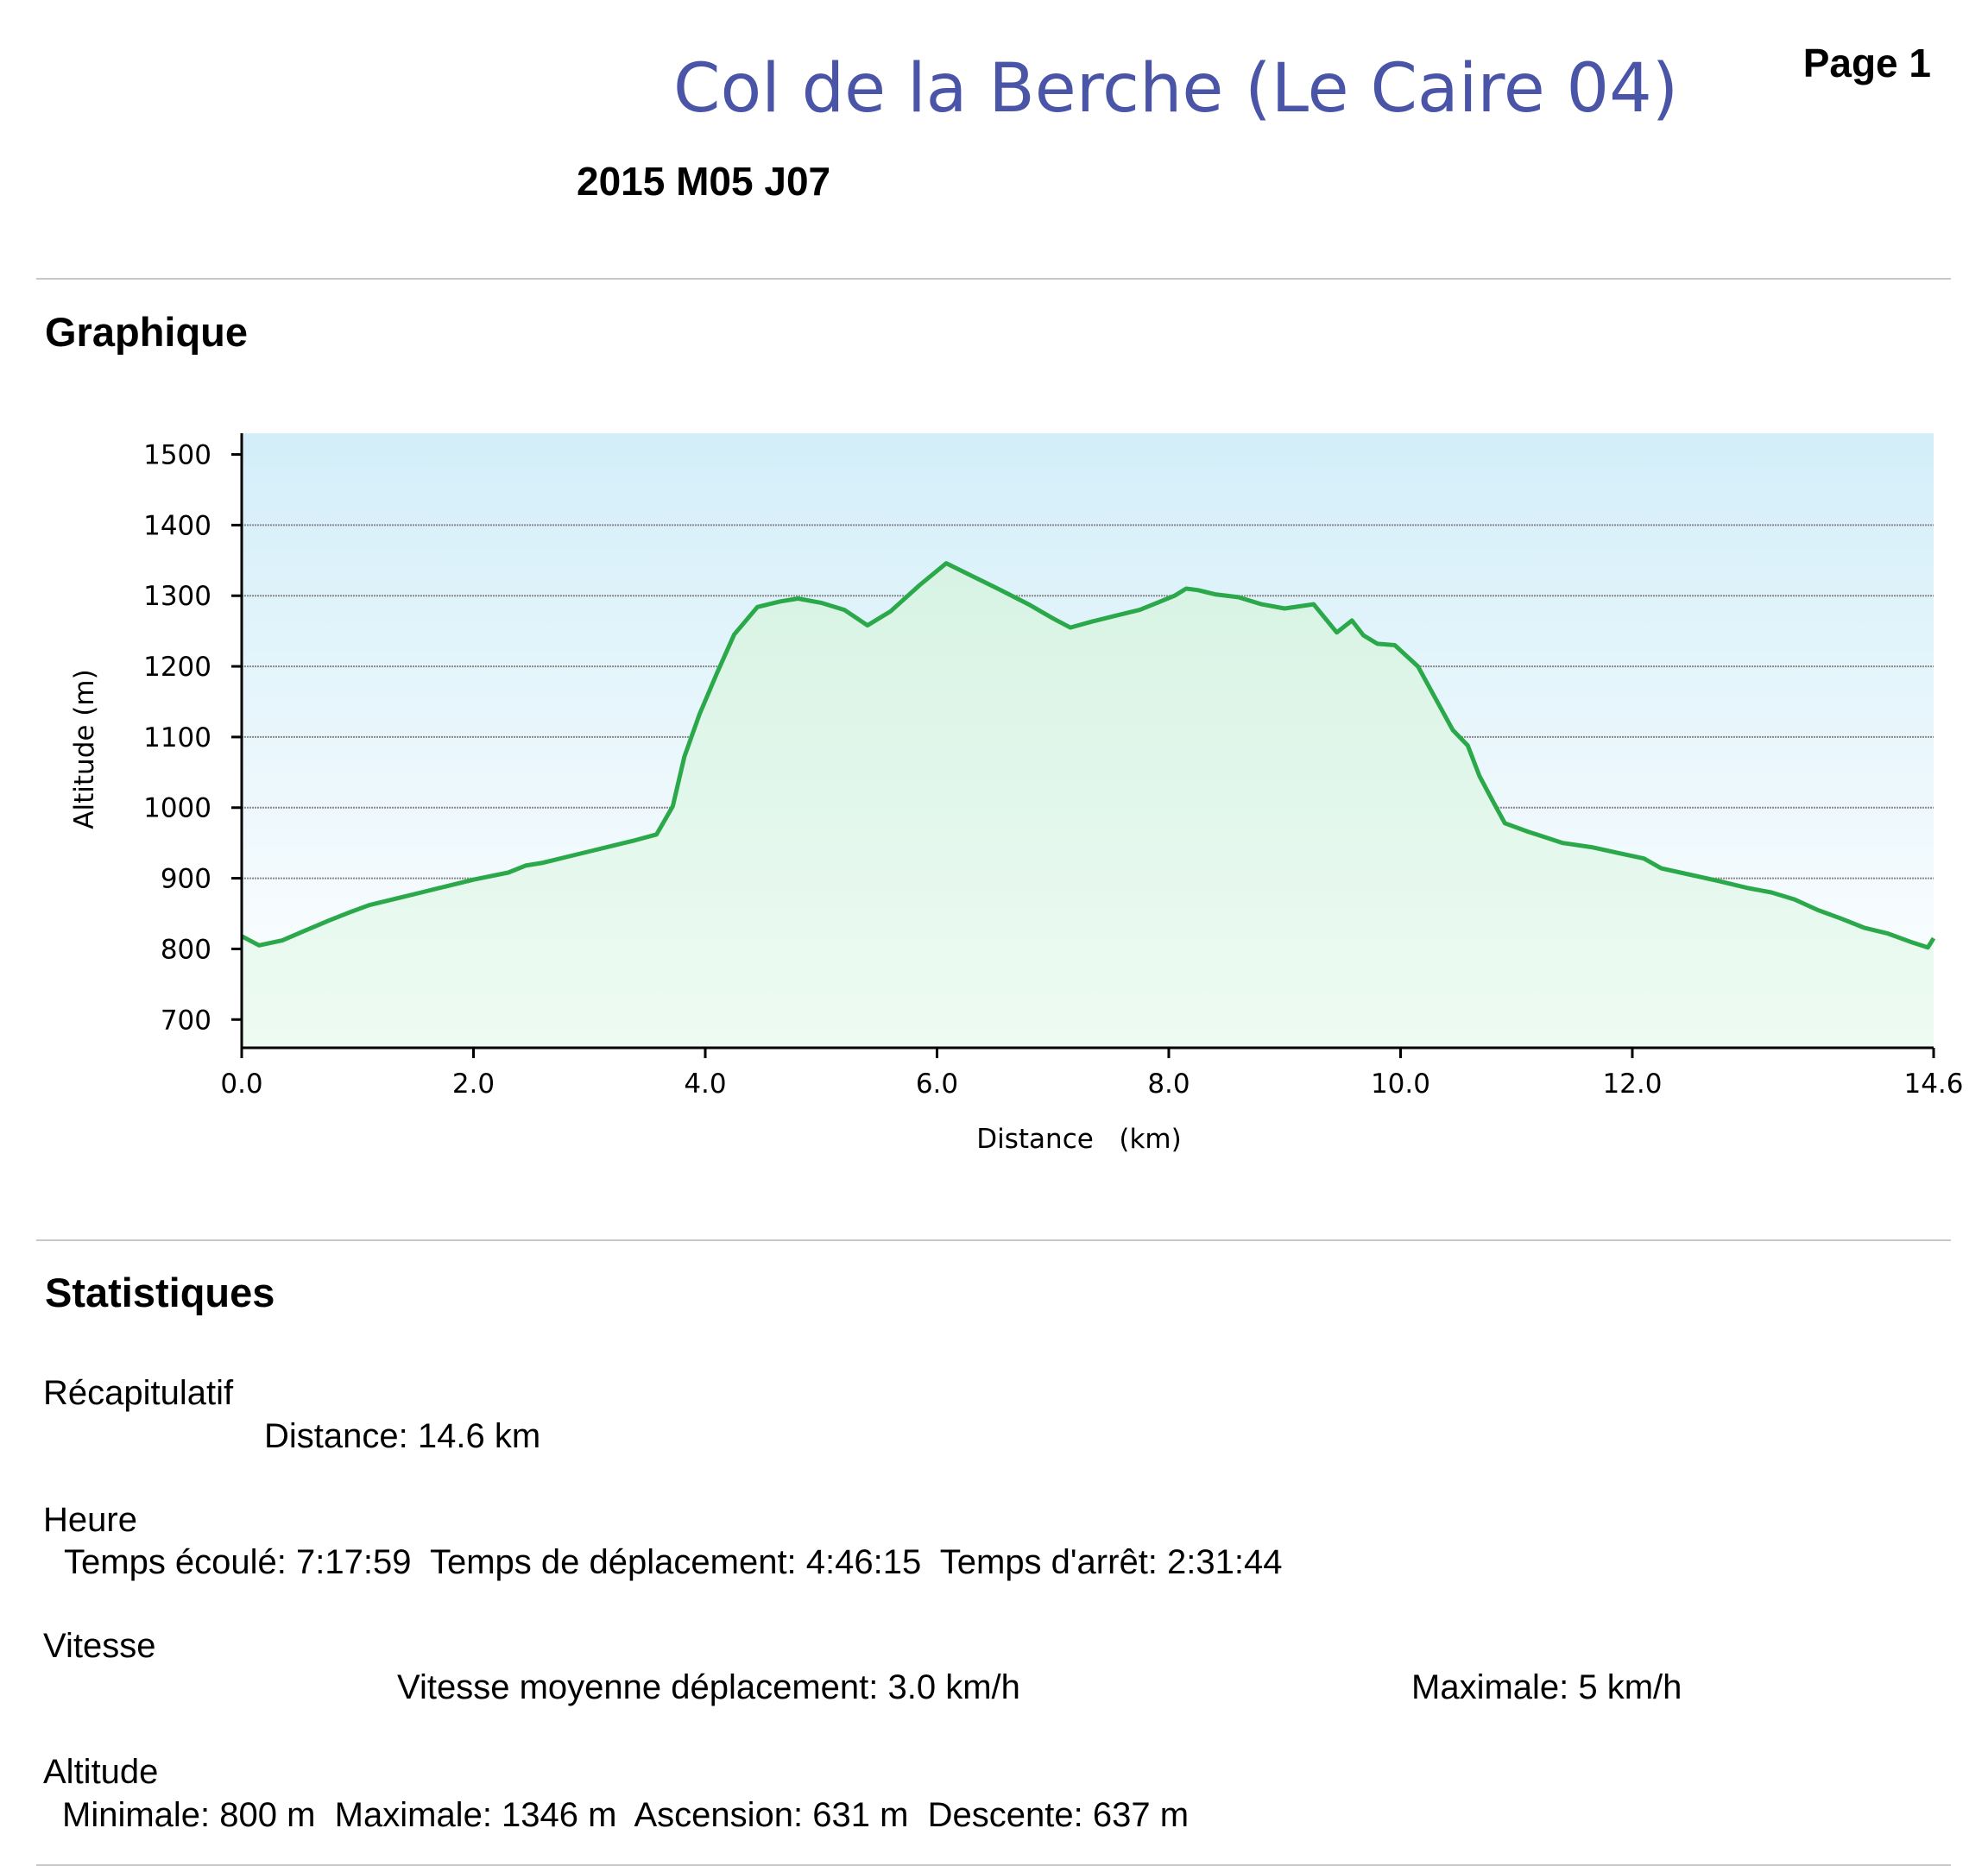 This screenshot has width=1988, height=1866. What do you see at coordinates (473, 1085) in the screenshot?
I see `x-tick-label: 2.0` at bounding box center [473, 1085].